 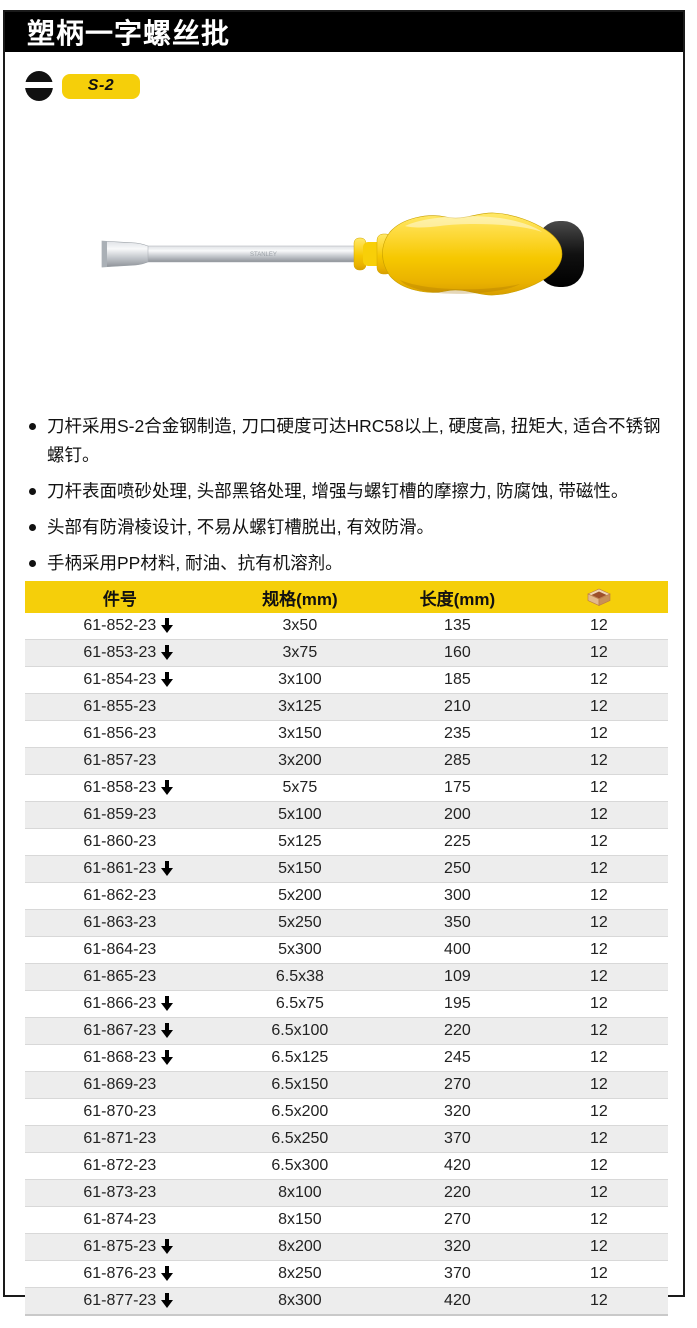 I want to click on spec-cell: 6.5x100, so click(x=300, y=1031).